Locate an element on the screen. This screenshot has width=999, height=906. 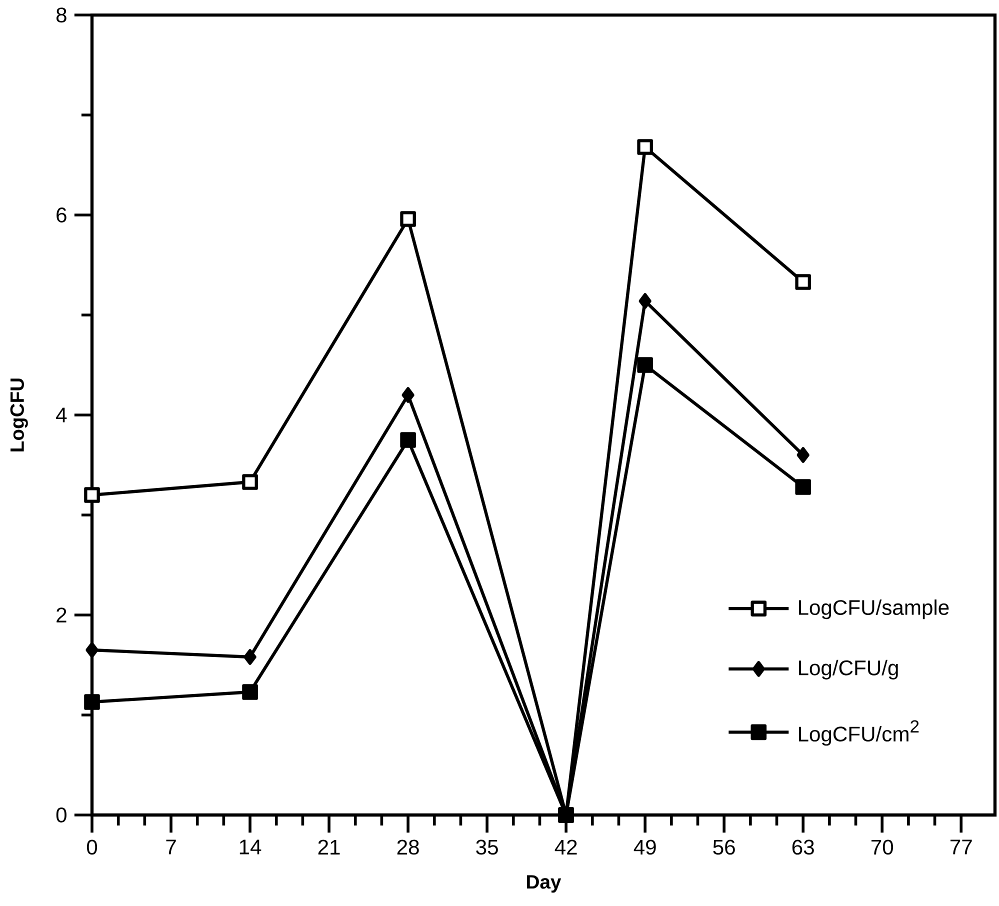
x-tick-label: 49 is located at coordinates (645, 847).